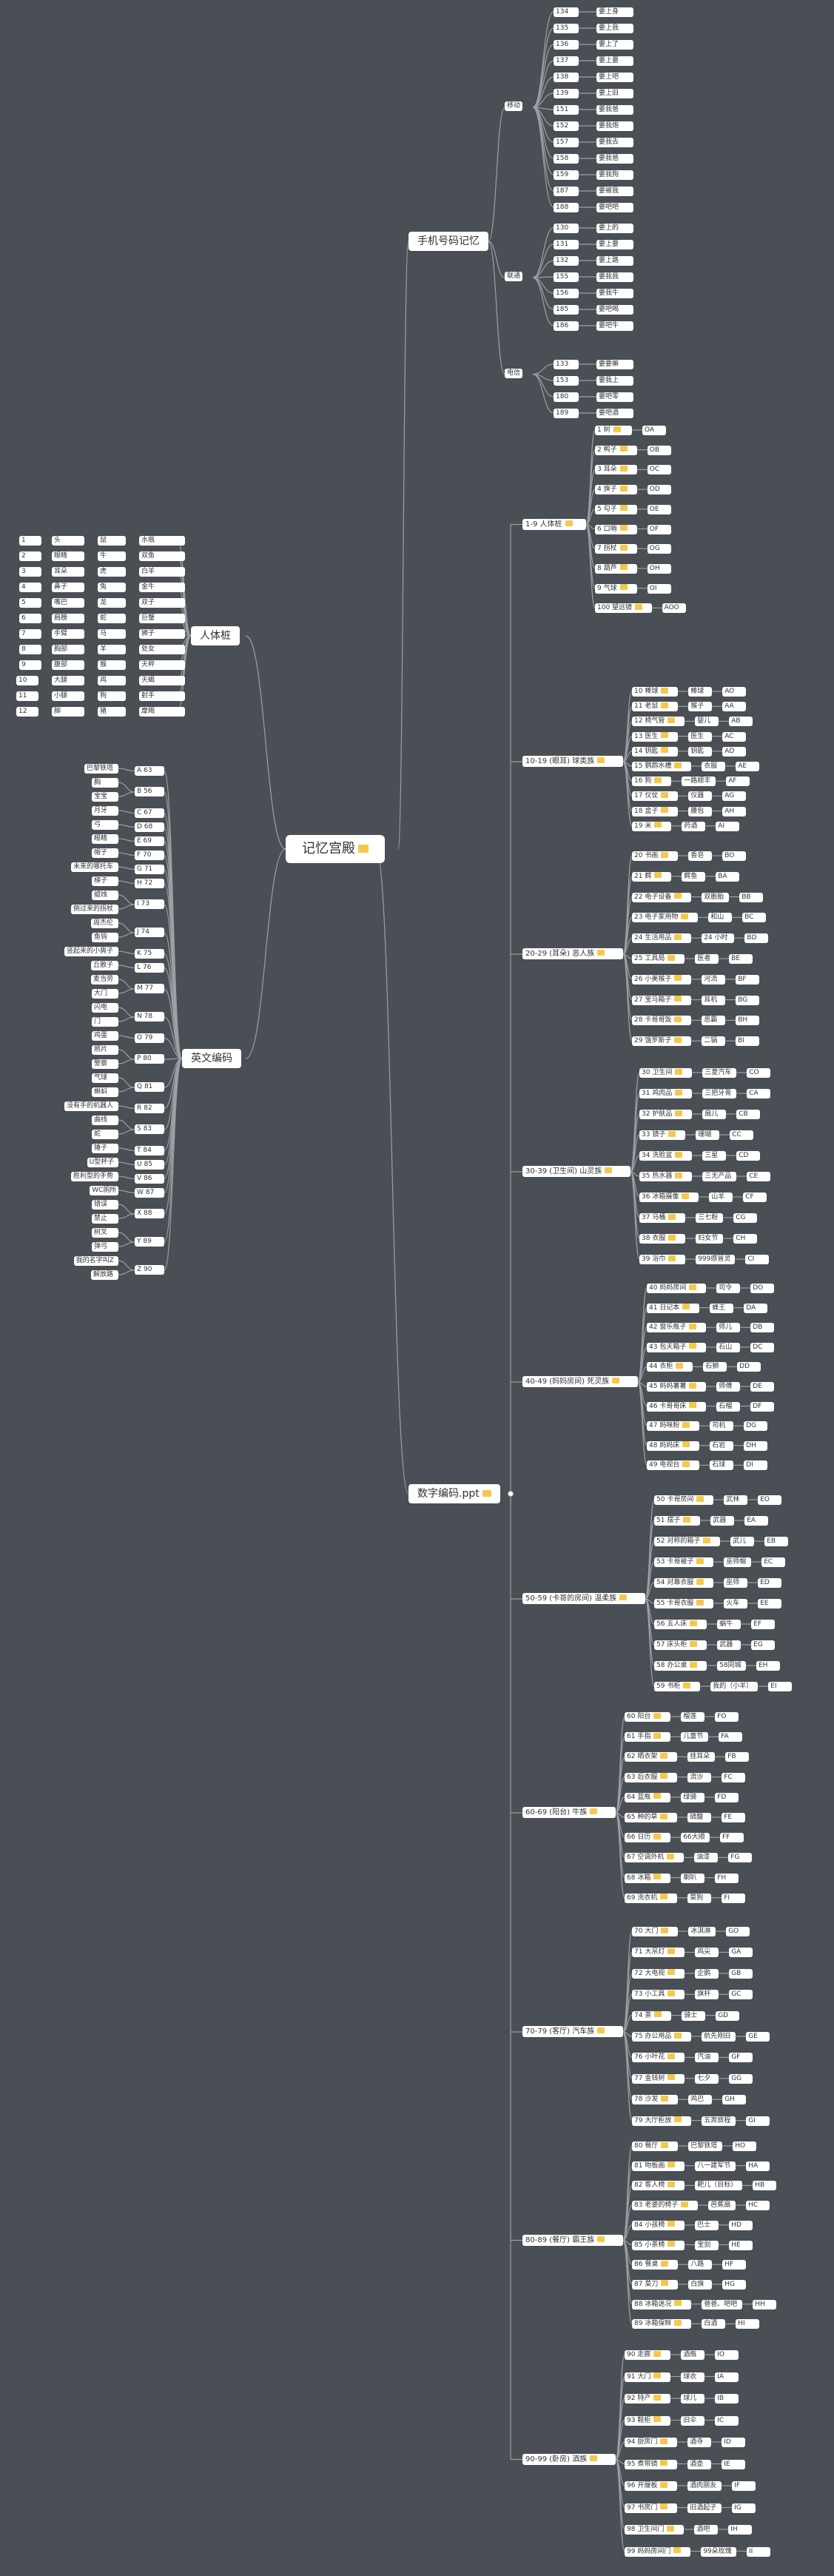 The height and width of the screenshot is (2576, 834). Describe the element at coordinates (748, 1041) in the screenshot. I see `number-mnemonic: BI` at that location.